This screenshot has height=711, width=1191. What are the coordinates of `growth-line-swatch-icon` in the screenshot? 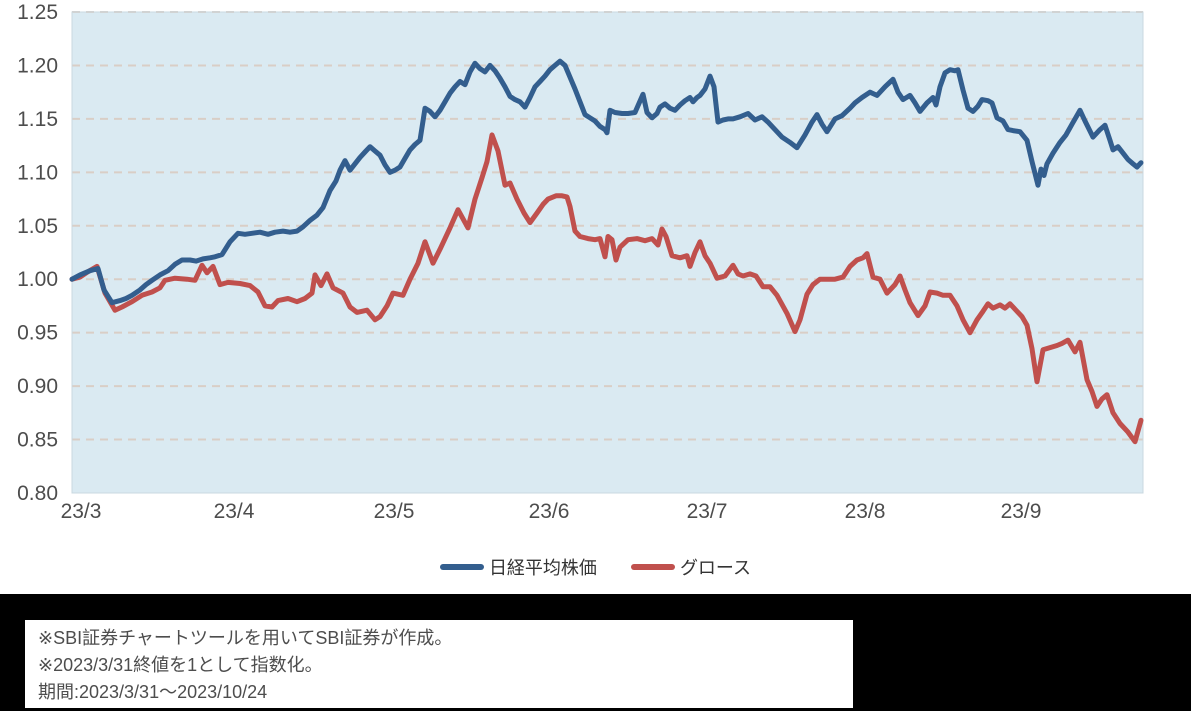 It's located at (652, 567).